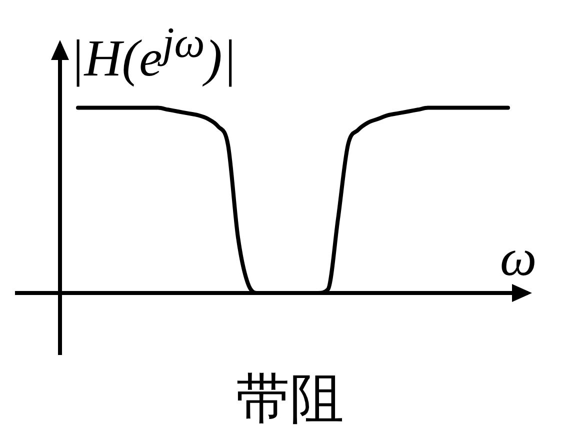 This screenshot has height=441, width=561. Describe the element at coordinates (518, 258) in the screenshot. I see `x-axis-title: ω` at that location.